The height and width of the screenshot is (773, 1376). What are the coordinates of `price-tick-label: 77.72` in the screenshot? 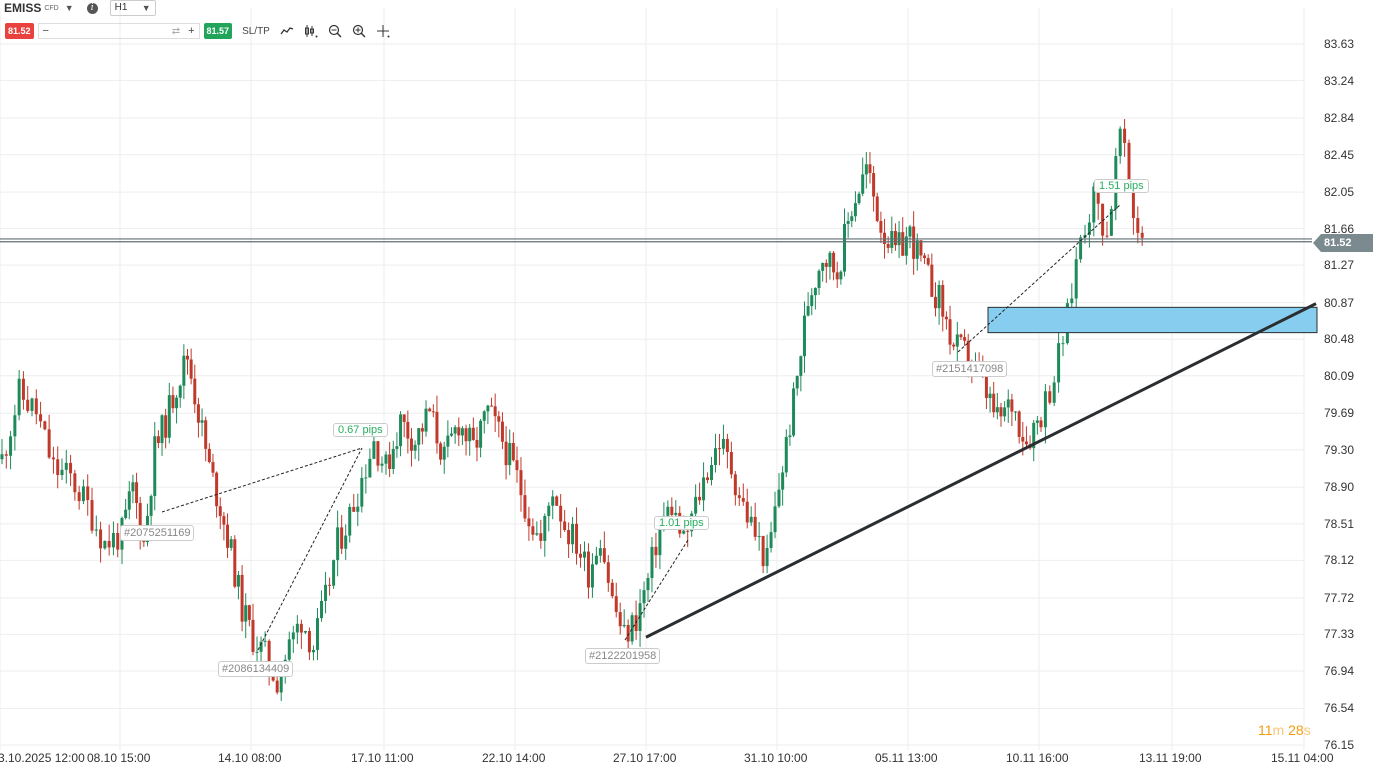 It's located at (1339, 597).